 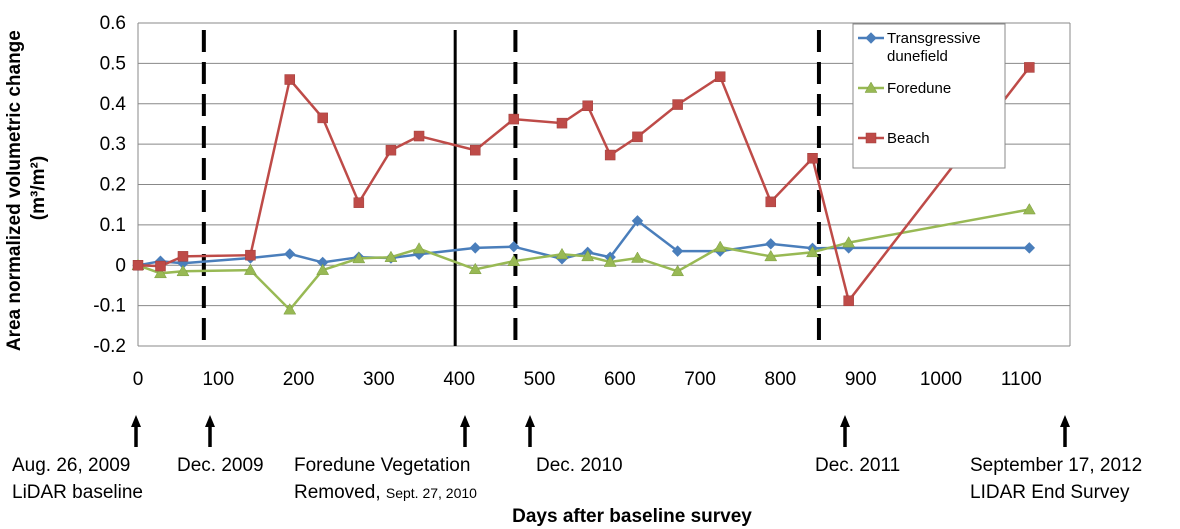 I want to click on event-label-line2: Removed, Sept. 27, 2010, so click(x=385, y=492).